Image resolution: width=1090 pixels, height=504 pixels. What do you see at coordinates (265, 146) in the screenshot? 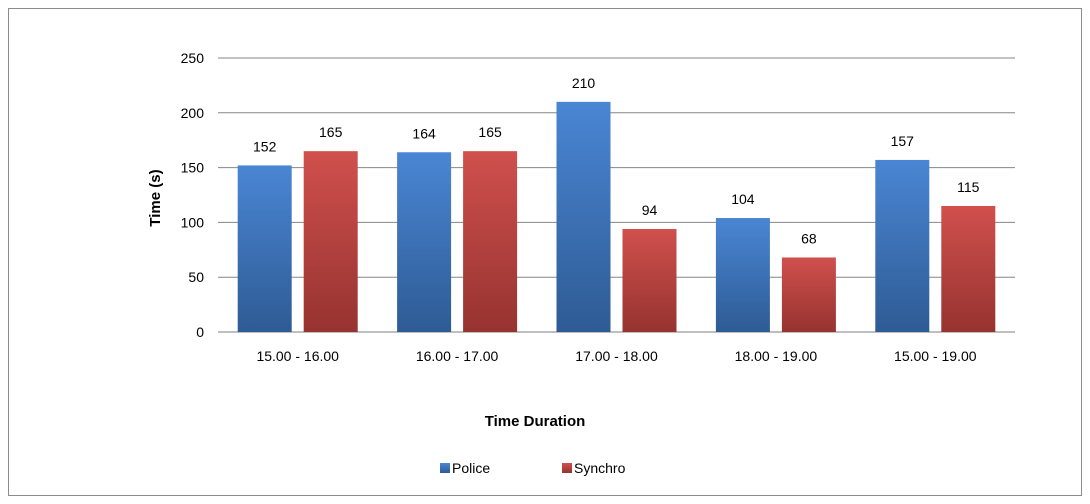
I see `data-label: 152` at bounding box center [265, 146].